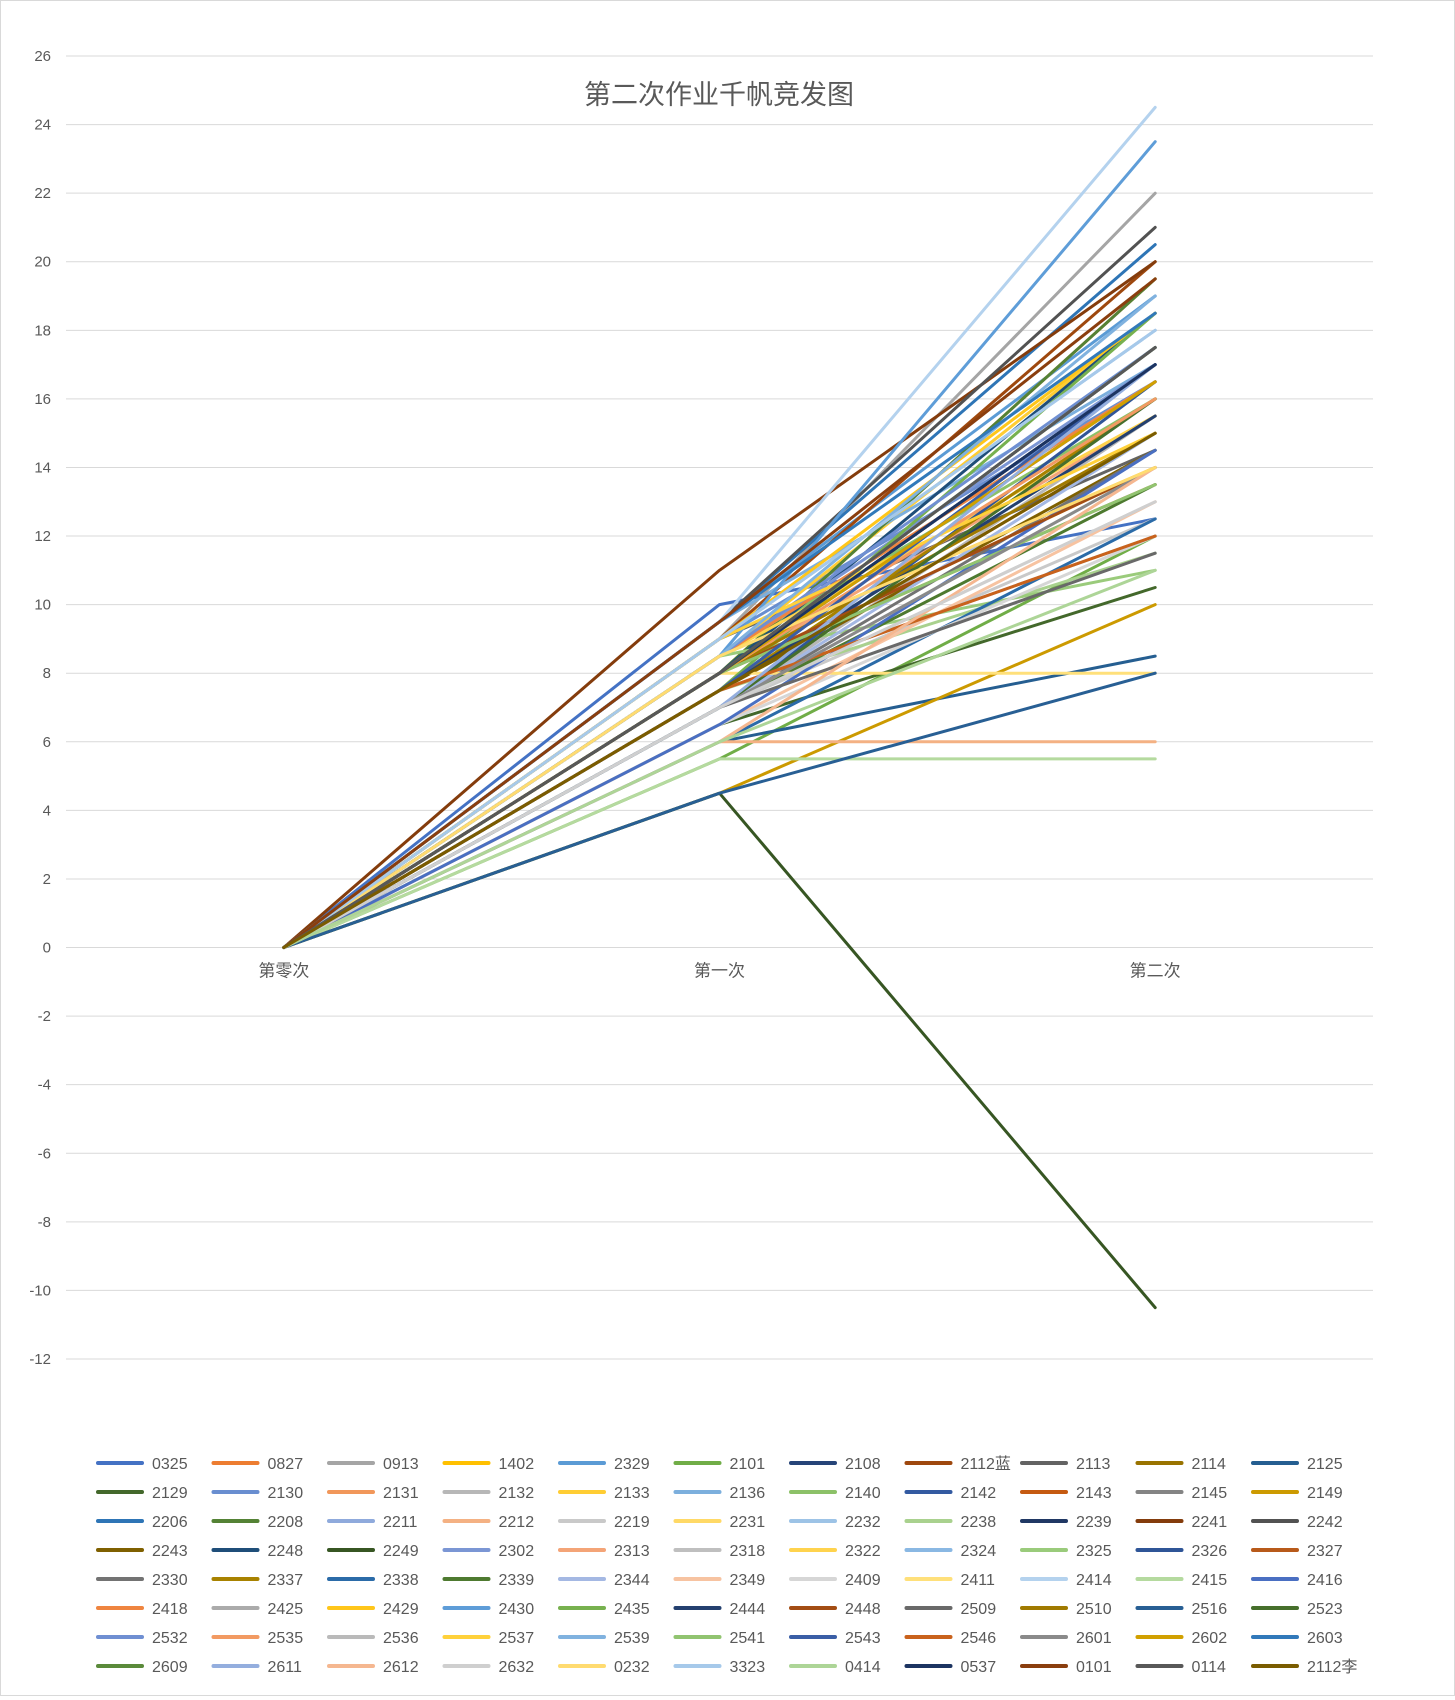 Image resolution: width=1455 pixels, height=1700 pixels. Describe the element at coordinates (719, 1580) in the screenshot. I see `legend-entry: 2349` at that location.